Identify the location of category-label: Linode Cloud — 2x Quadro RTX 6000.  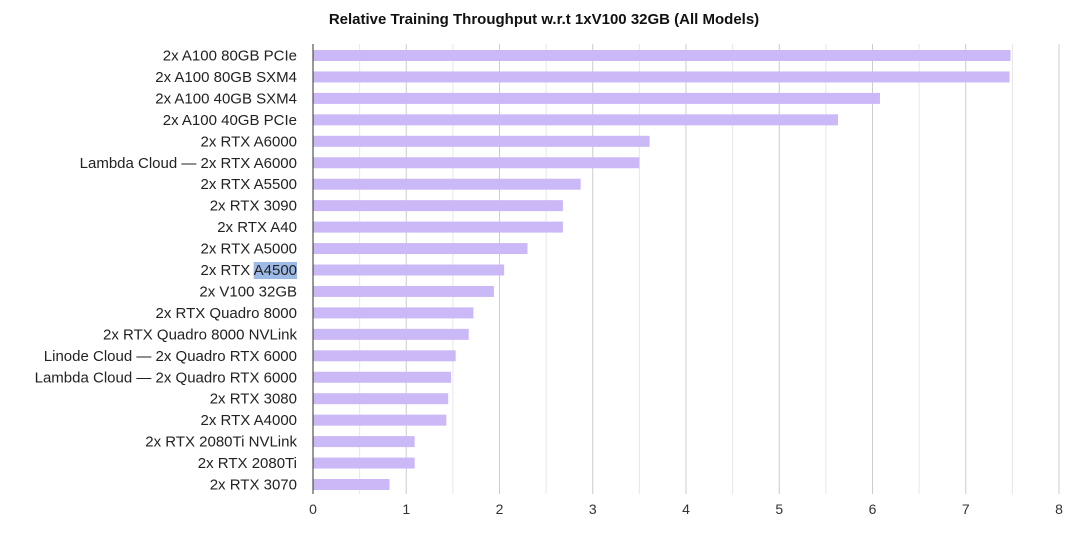
(170, 356).